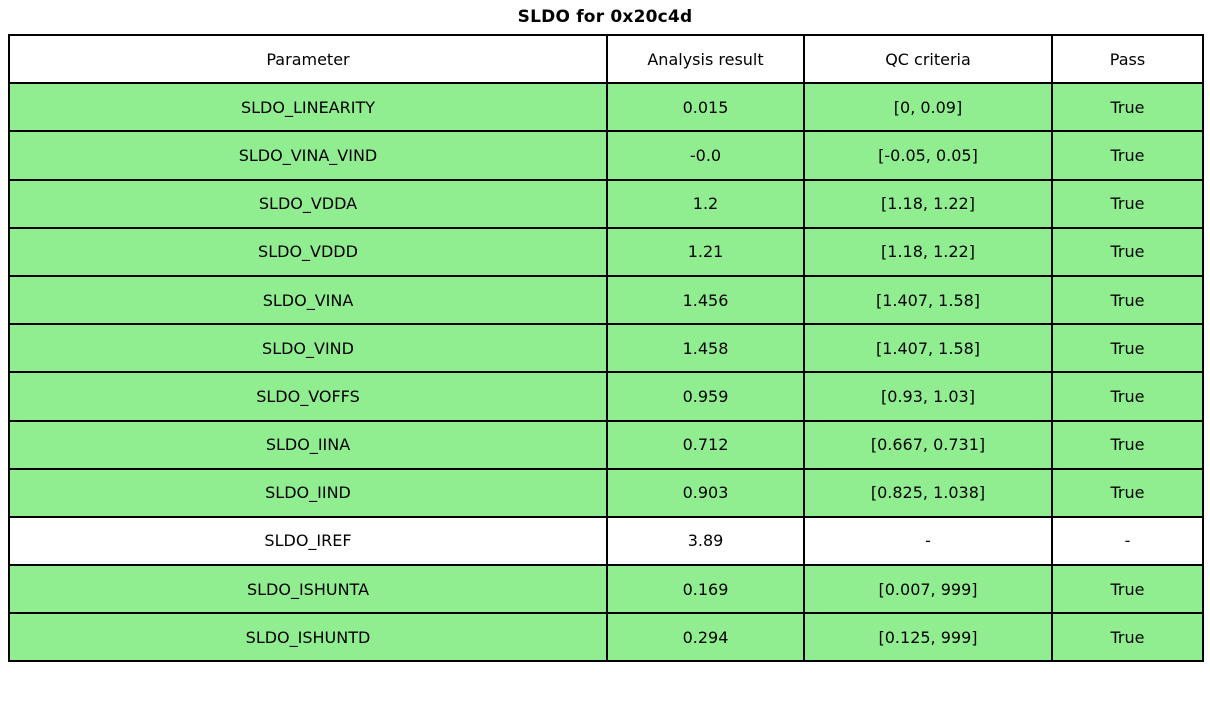 Image resolution: width=1210 pixels, height=705 pixels. Describe the element at coordinates (705, 444) in the screenshot. I see `cell-analysis-result: 0.712` at that location.